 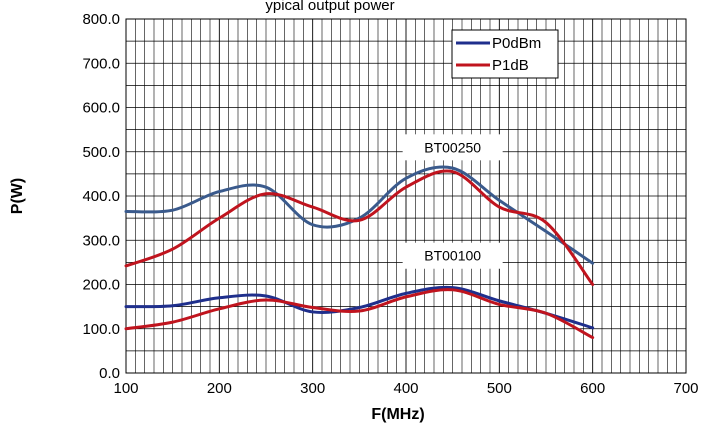 What do you see at coordinates (359, 307) in the screenshot?
I see `series-line-bt00100-p0dbm` at bounding box center [359, 307].